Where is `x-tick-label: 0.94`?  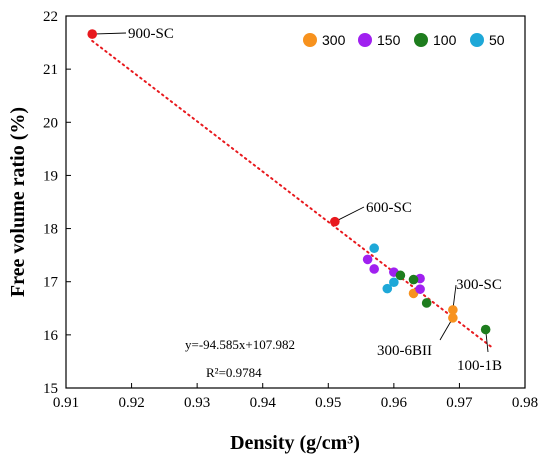 x-tick-label: 0.94 is located at coordinates (263, 403).